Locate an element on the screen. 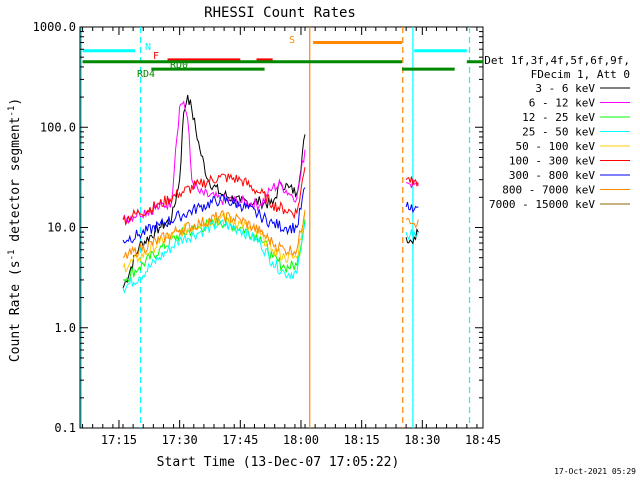 The width and height of the screenshot is (640, 480). x-tick-label: 18:15 is located at coordinates (362, 440).